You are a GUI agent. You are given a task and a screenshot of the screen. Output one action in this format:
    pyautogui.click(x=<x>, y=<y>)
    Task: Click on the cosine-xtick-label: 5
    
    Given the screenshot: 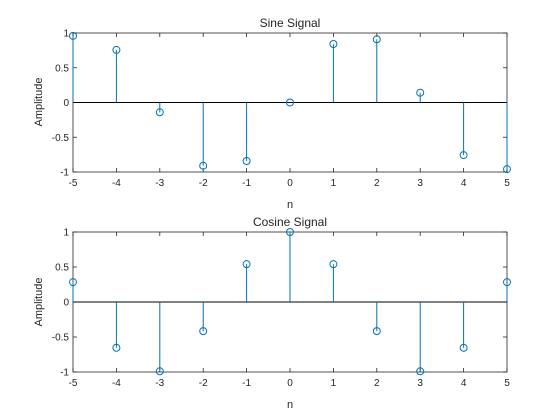 What is the action you would take?
    pyautogui.click(x=507, y=383)
    